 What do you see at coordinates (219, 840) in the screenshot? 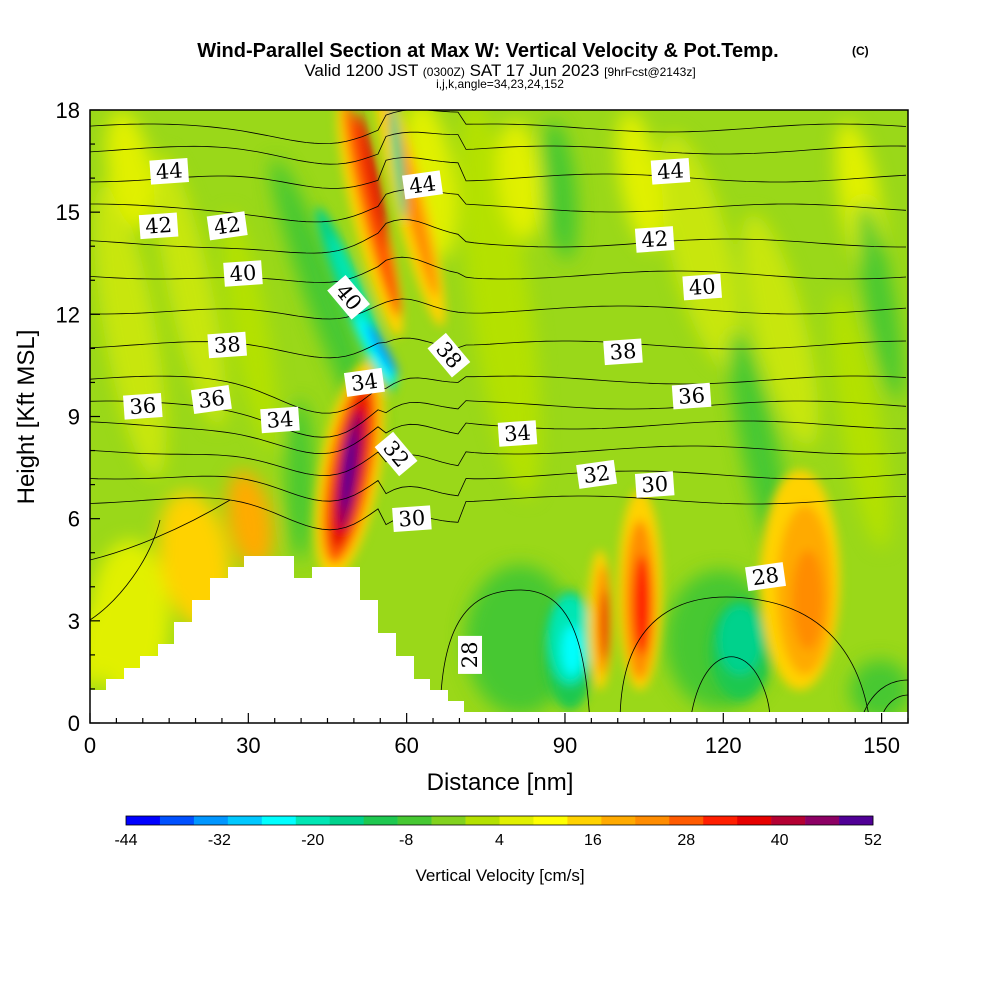
I see `colorbar-tick-label: -32` at bounding box center [219, 840].